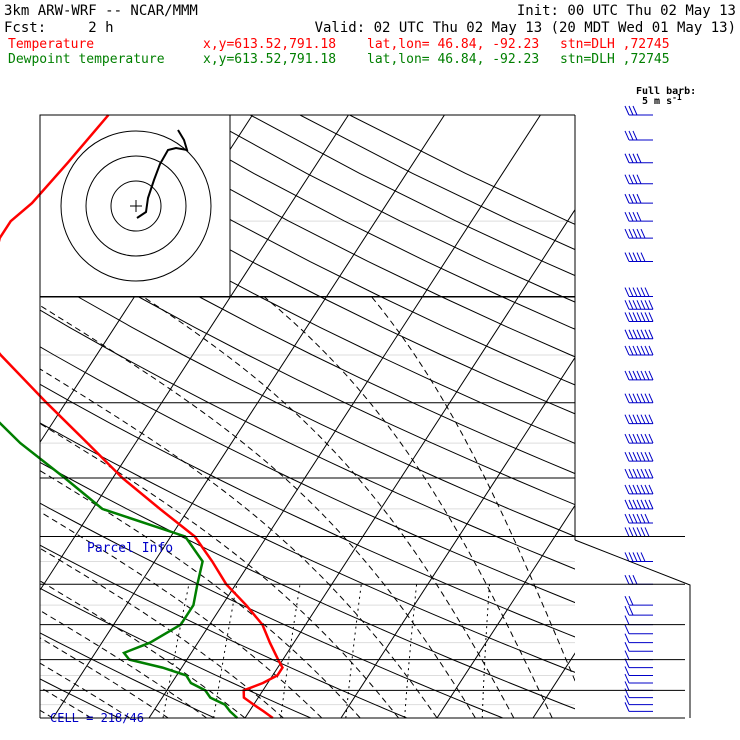 Image resolution: width=740 pixels, height=740 pixels. I want to click on legend-temperature-latlon: lat,lon= 46.84, -92.23, so click(453, 44).